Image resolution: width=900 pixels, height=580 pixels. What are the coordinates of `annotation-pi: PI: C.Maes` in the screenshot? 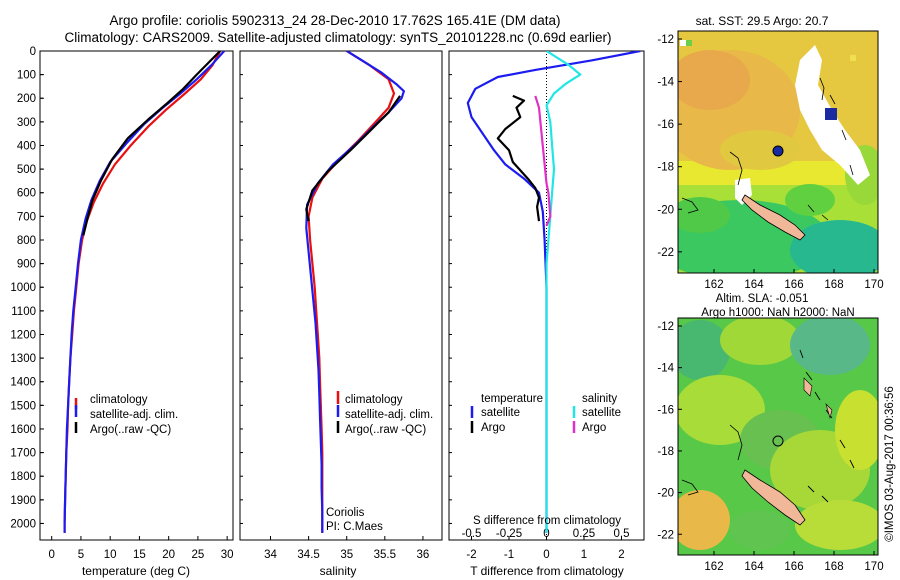 It's located at (354, 527).